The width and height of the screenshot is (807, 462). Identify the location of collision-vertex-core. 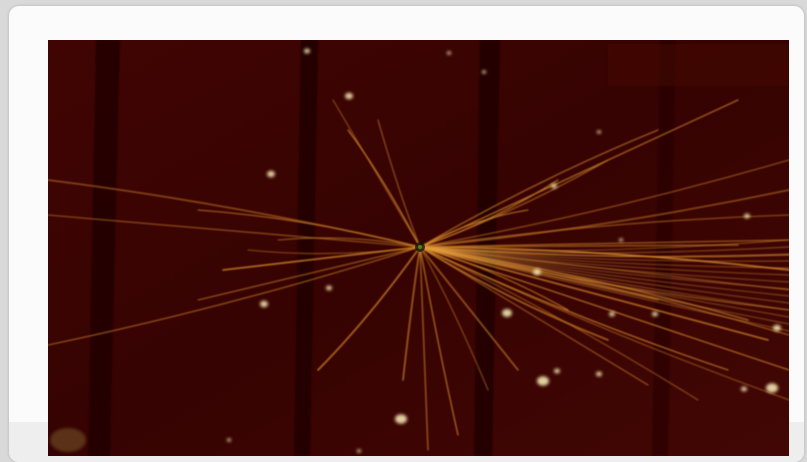
(420, 247).